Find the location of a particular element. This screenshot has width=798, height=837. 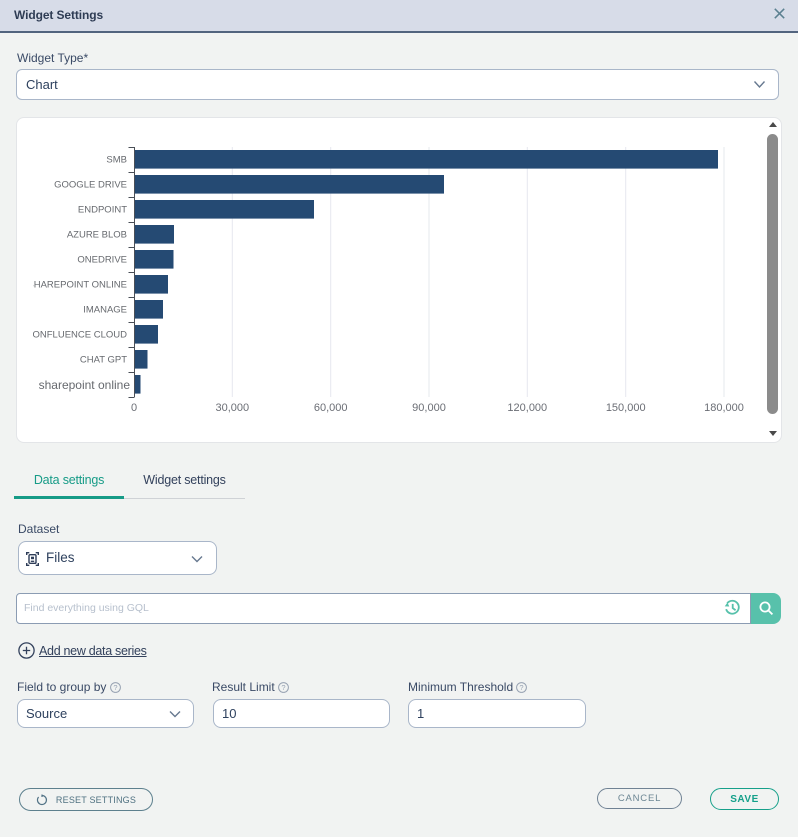

svg-text: CONFLUENCE CLOUD is located at coordinates (80, 335).